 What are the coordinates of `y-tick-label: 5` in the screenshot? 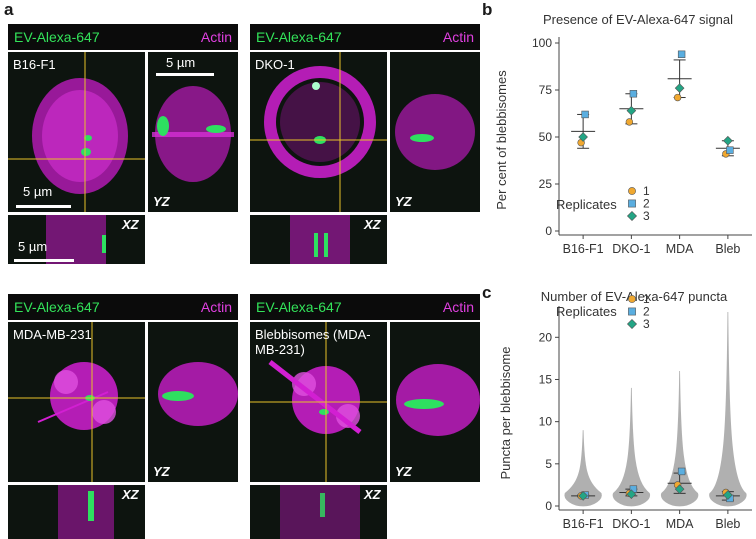 It's located at (548, 464).